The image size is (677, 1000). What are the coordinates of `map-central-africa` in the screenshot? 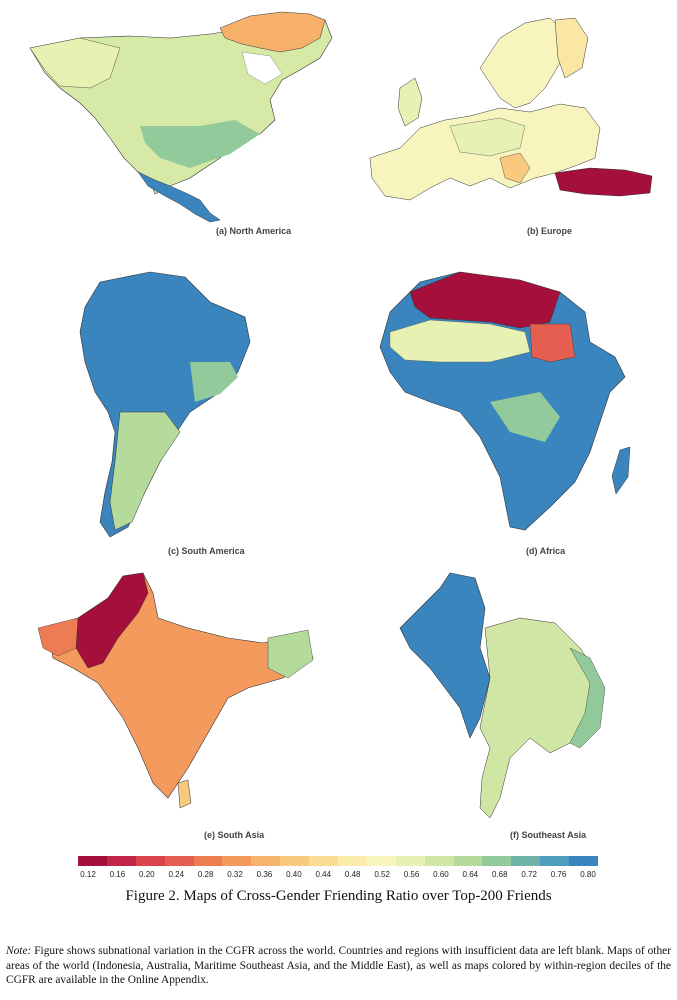 It's located at (525, 417).